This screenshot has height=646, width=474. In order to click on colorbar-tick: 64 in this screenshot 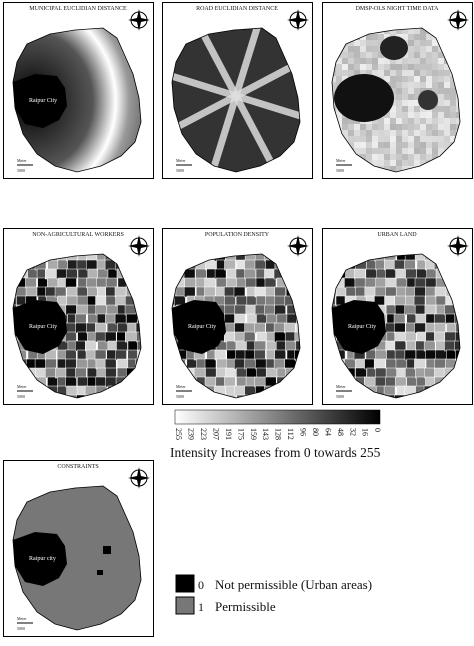, I will do `click(327, 432)`.